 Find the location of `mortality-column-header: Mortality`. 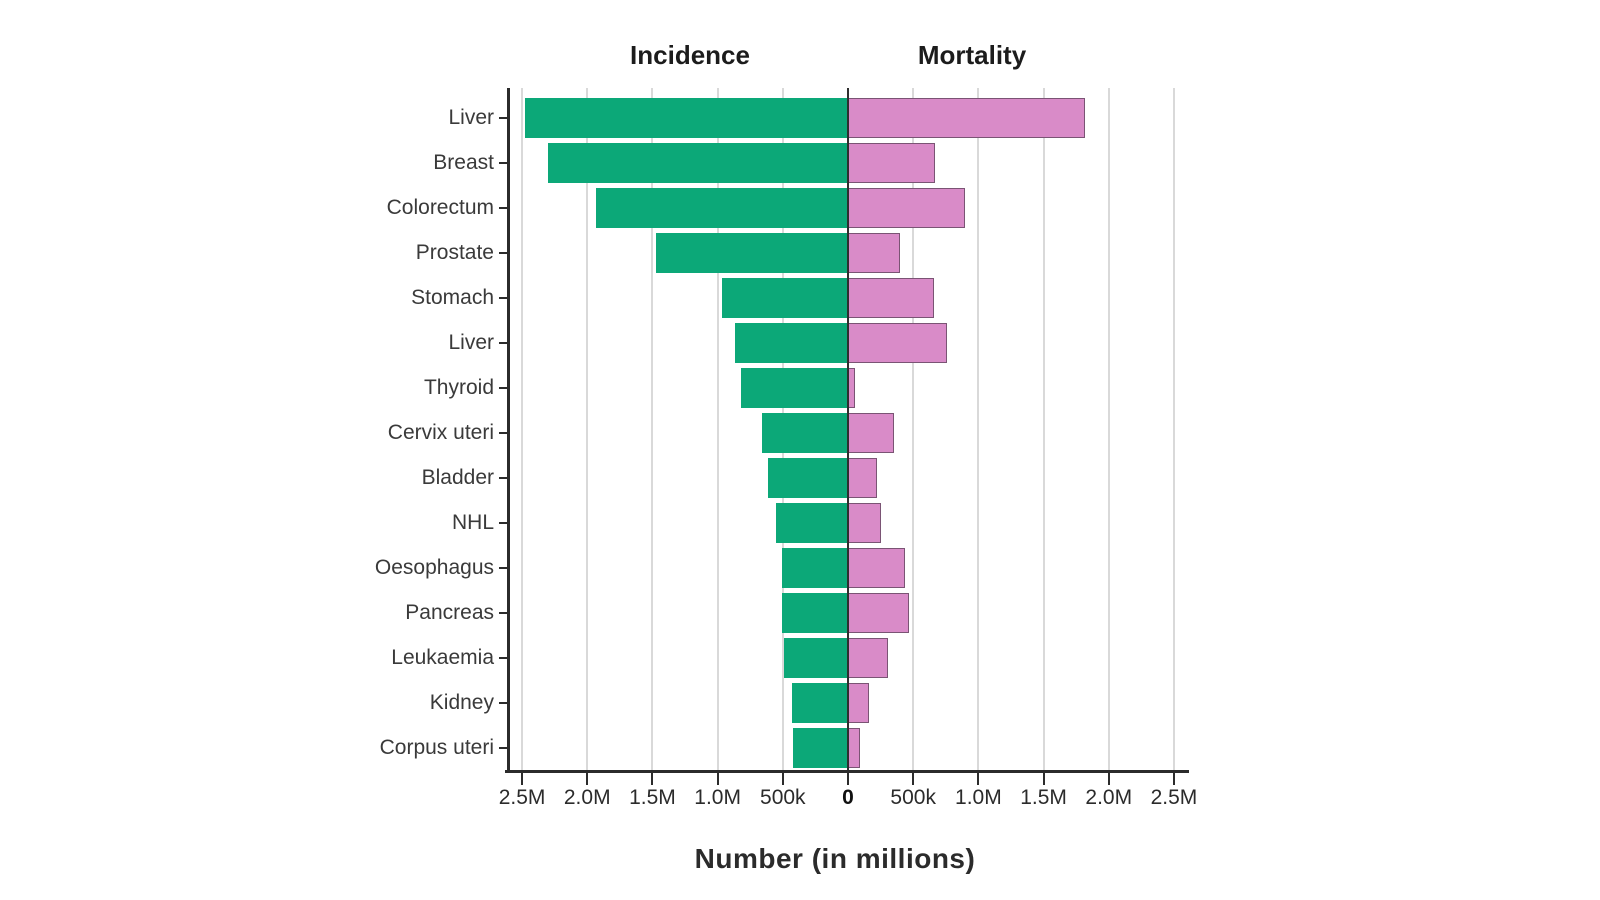

mortality-column-header: Mortality is located at coordinates (972, 55).